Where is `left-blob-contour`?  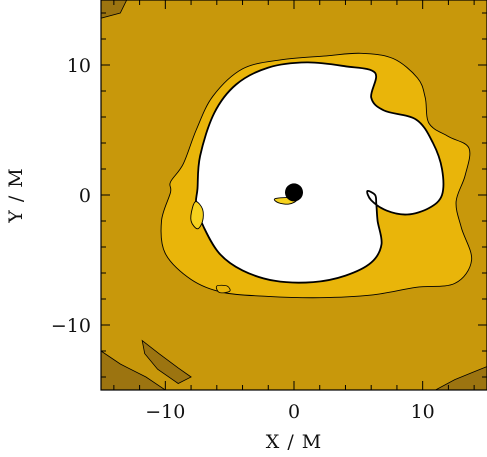
left-blob-contour is located at coordinates (197, 215).